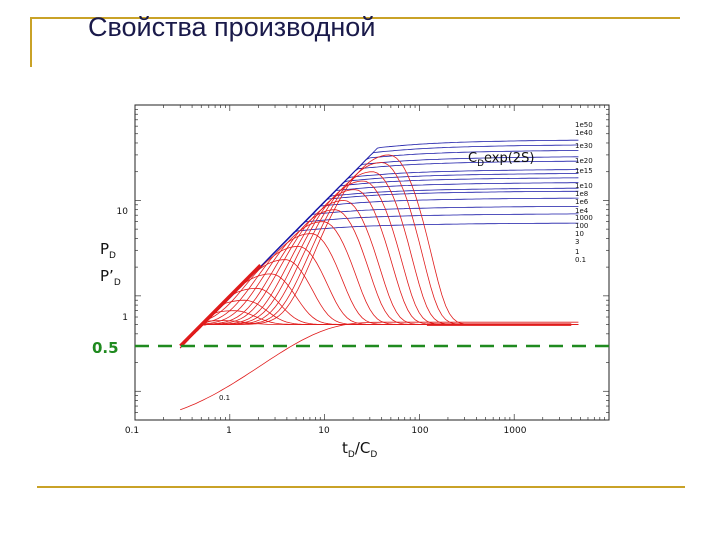  I want to click on parameter-label: 1e8, so click(581, 194).